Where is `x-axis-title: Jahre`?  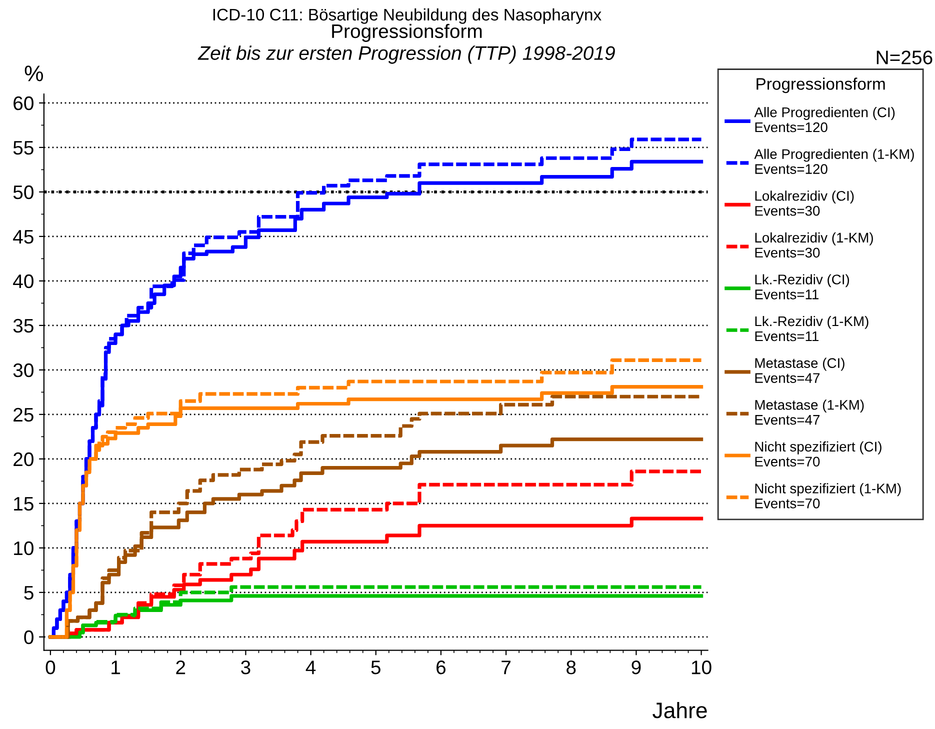 x-axis-title: Jahre is located at coordinates (679, 710).